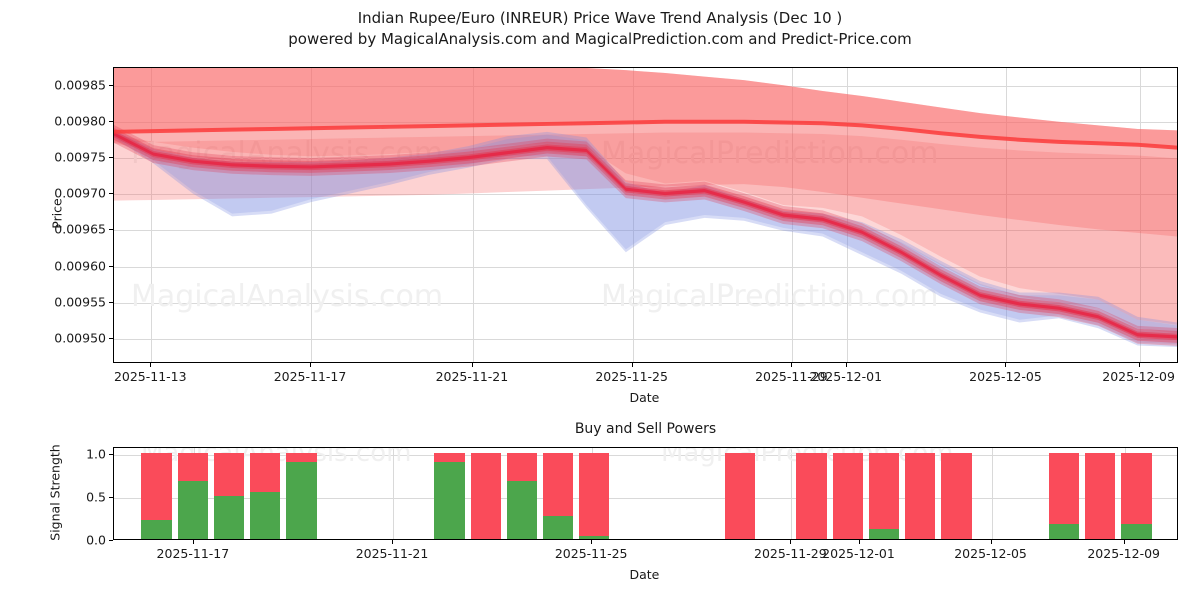  Describe the element at coordinates (858, 553) in the screenshot. I see `signal-x-tick: 2025-12-01` at that location.